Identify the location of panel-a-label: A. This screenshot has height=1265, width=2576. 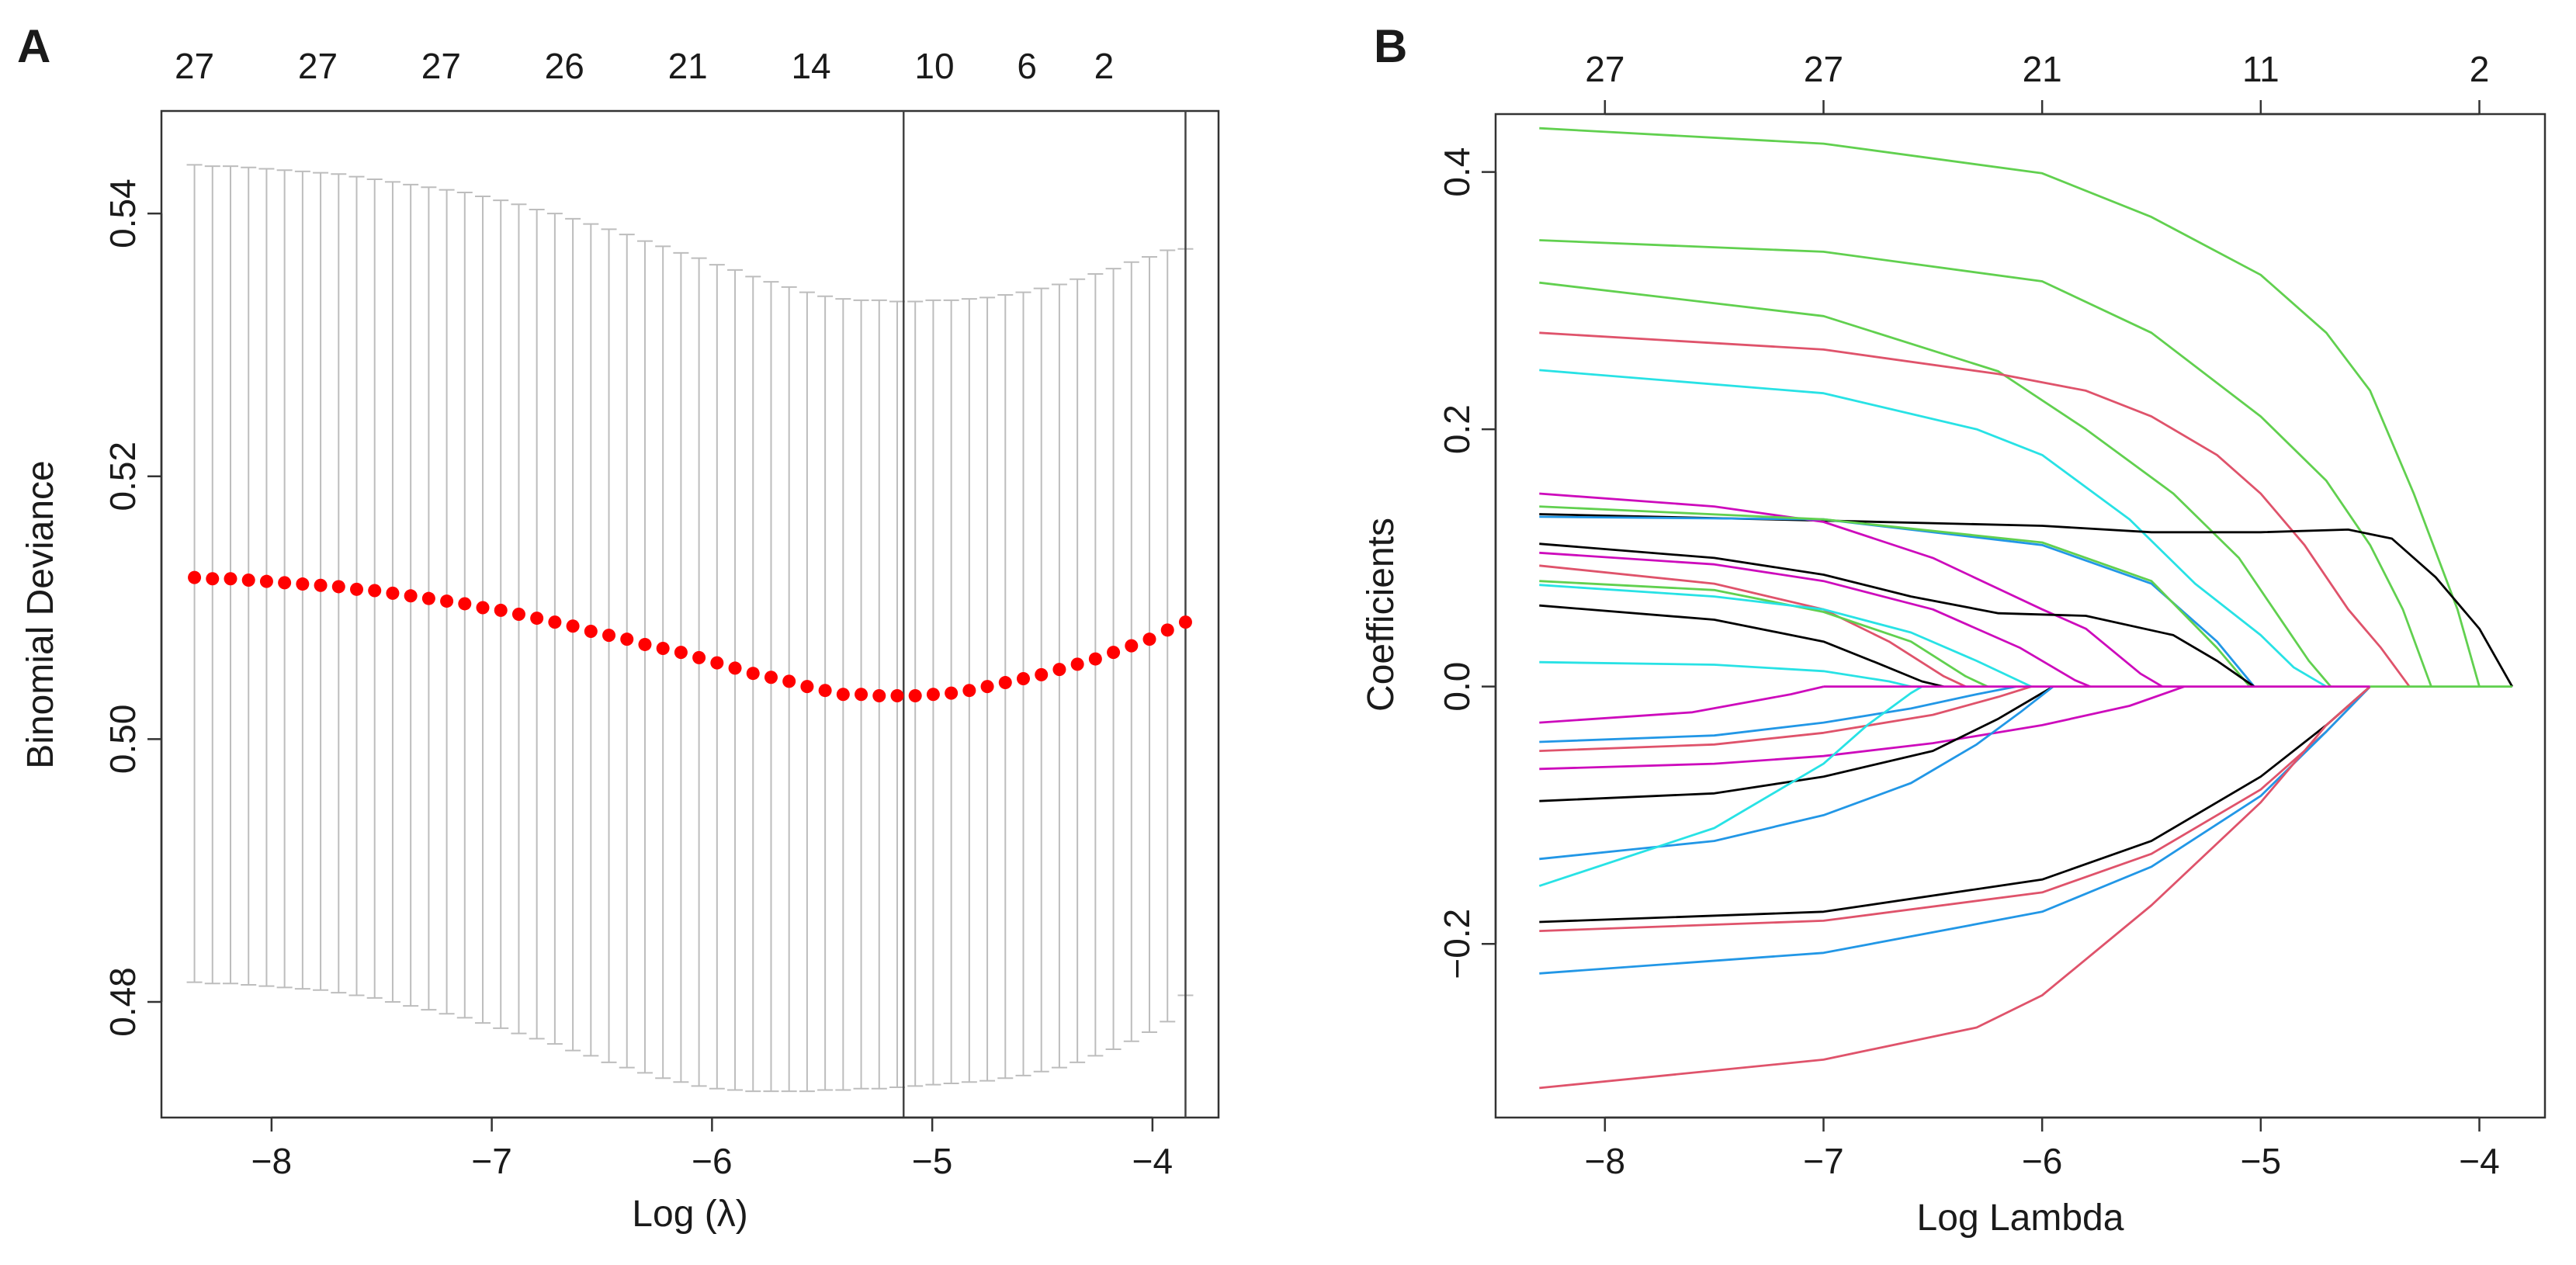
(33, 46).